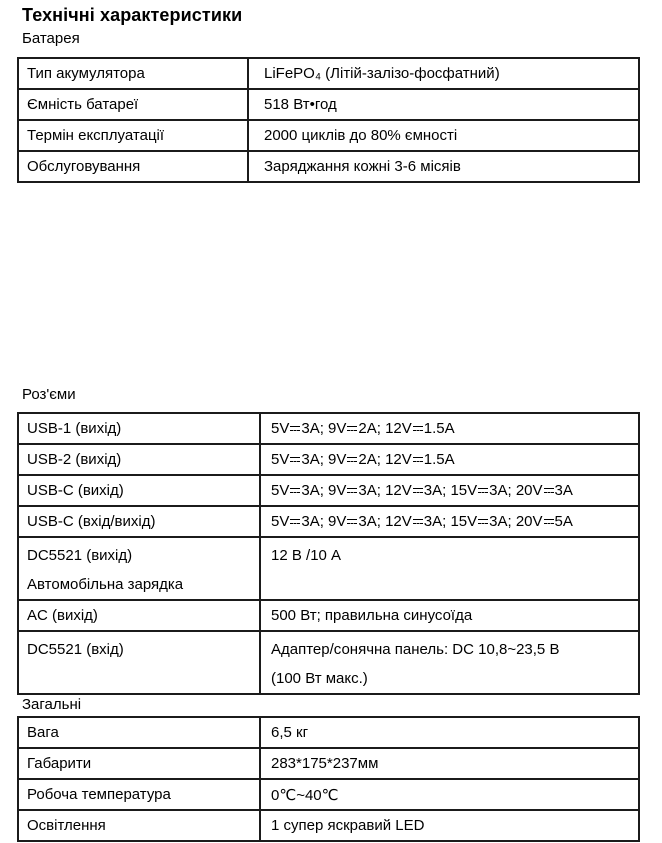 The image size is (662, 843). I want to click on spec-value-cell: Заряджання кожні 3-6 місяів, so click(443, 166).